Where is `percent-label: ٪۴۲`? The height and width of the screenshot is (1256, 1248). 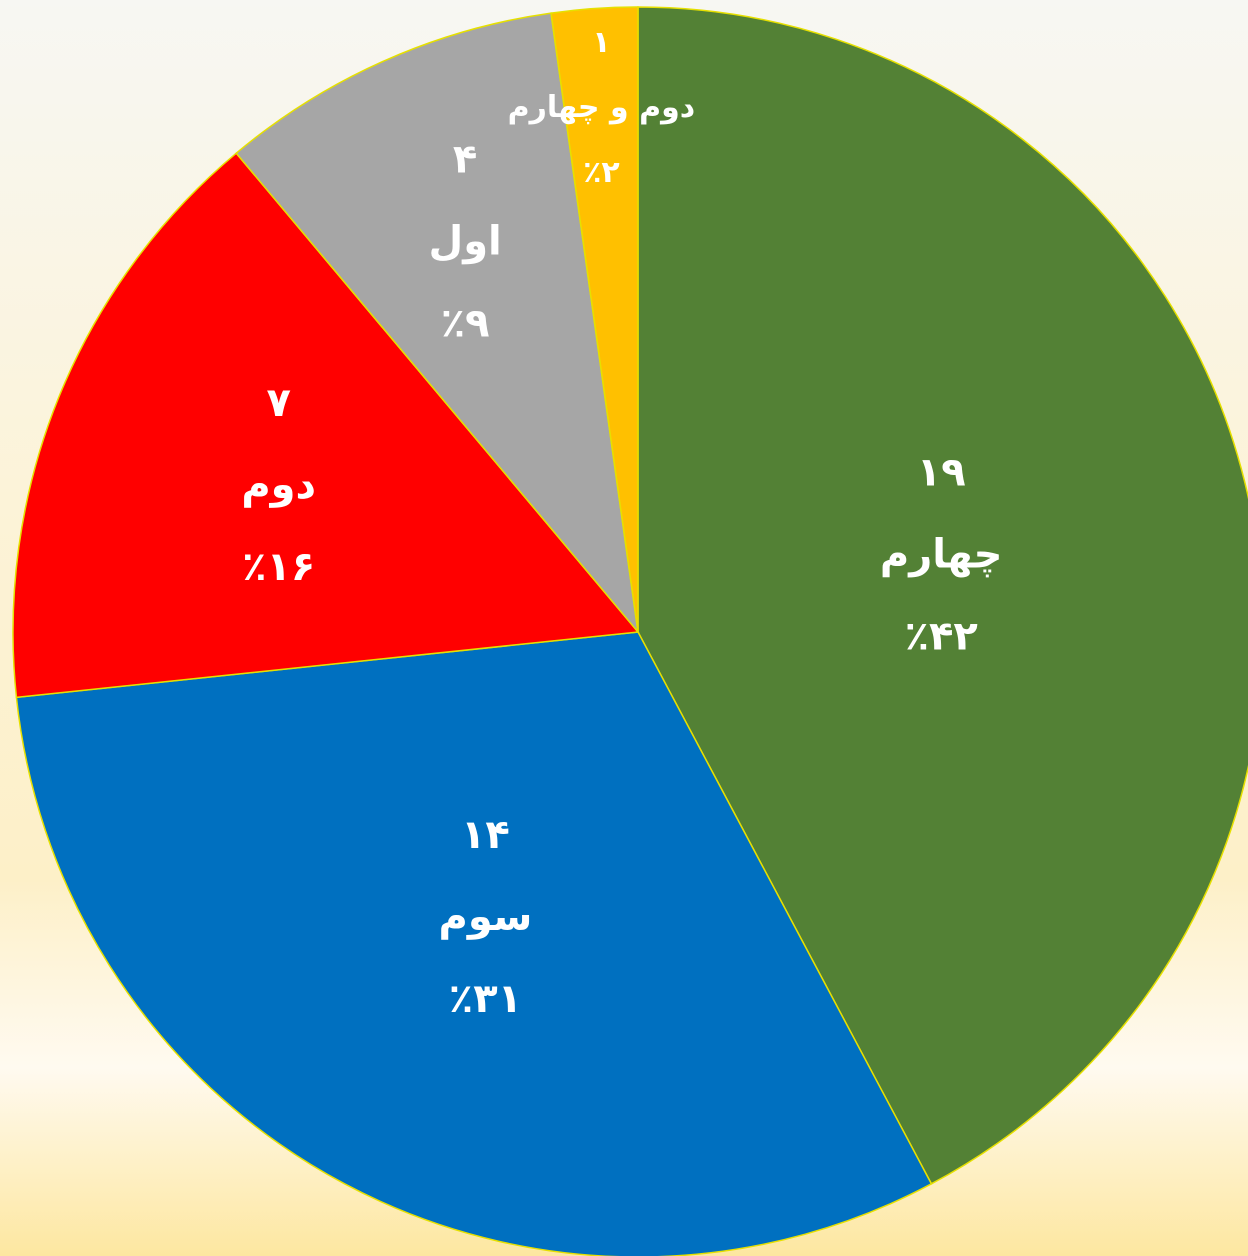 percent-label: ٪۴۲ is located at coordinates (941, 636).